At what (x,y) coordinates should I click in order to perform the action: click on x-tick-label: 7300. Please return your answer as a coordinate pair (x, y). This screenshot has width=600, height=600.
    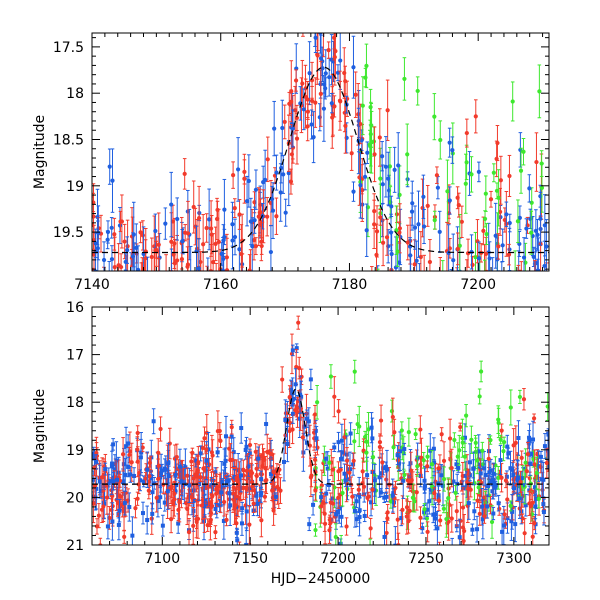
    Looking at the image, I should click on (514, 559).